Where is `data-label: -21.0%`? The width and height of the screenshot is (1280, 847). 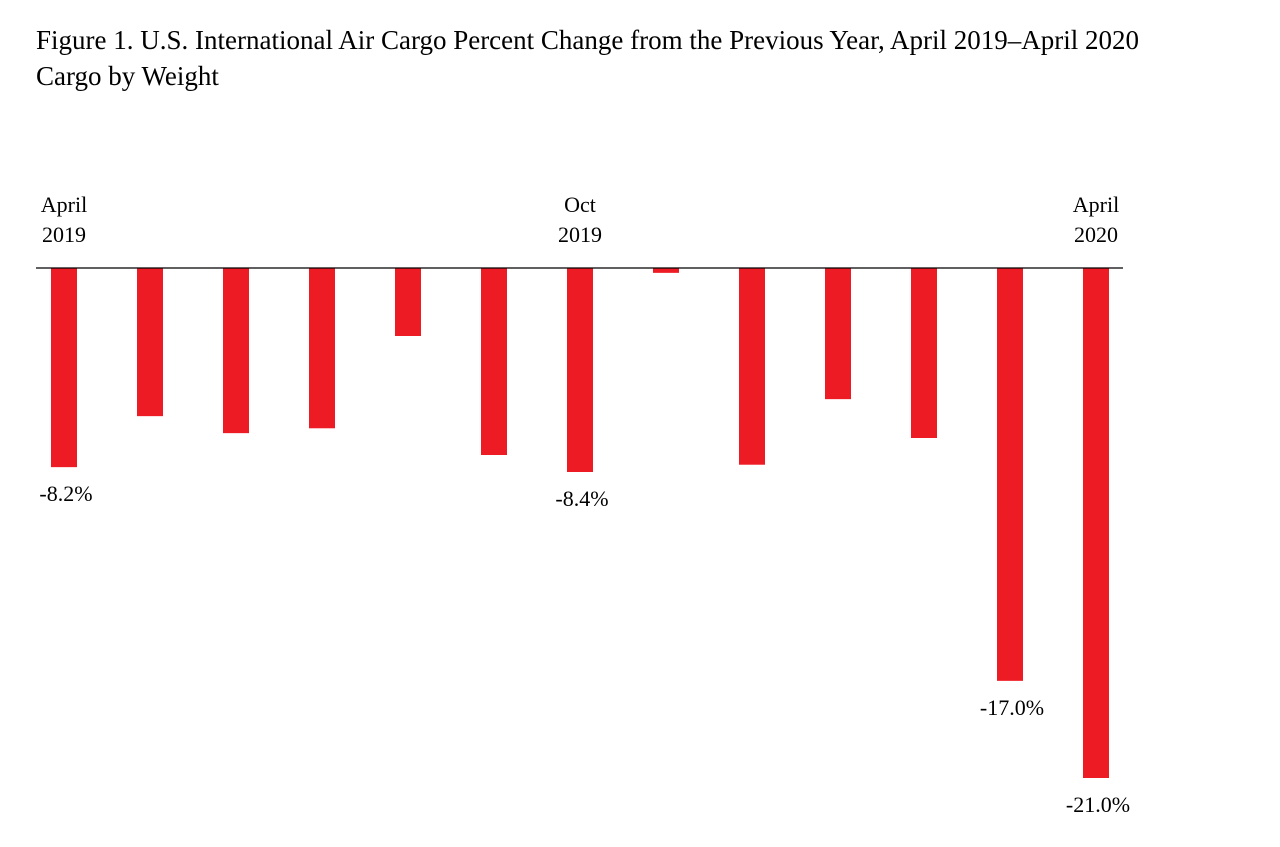 data-label: -21.0% is located at coordinates (1098, 804).